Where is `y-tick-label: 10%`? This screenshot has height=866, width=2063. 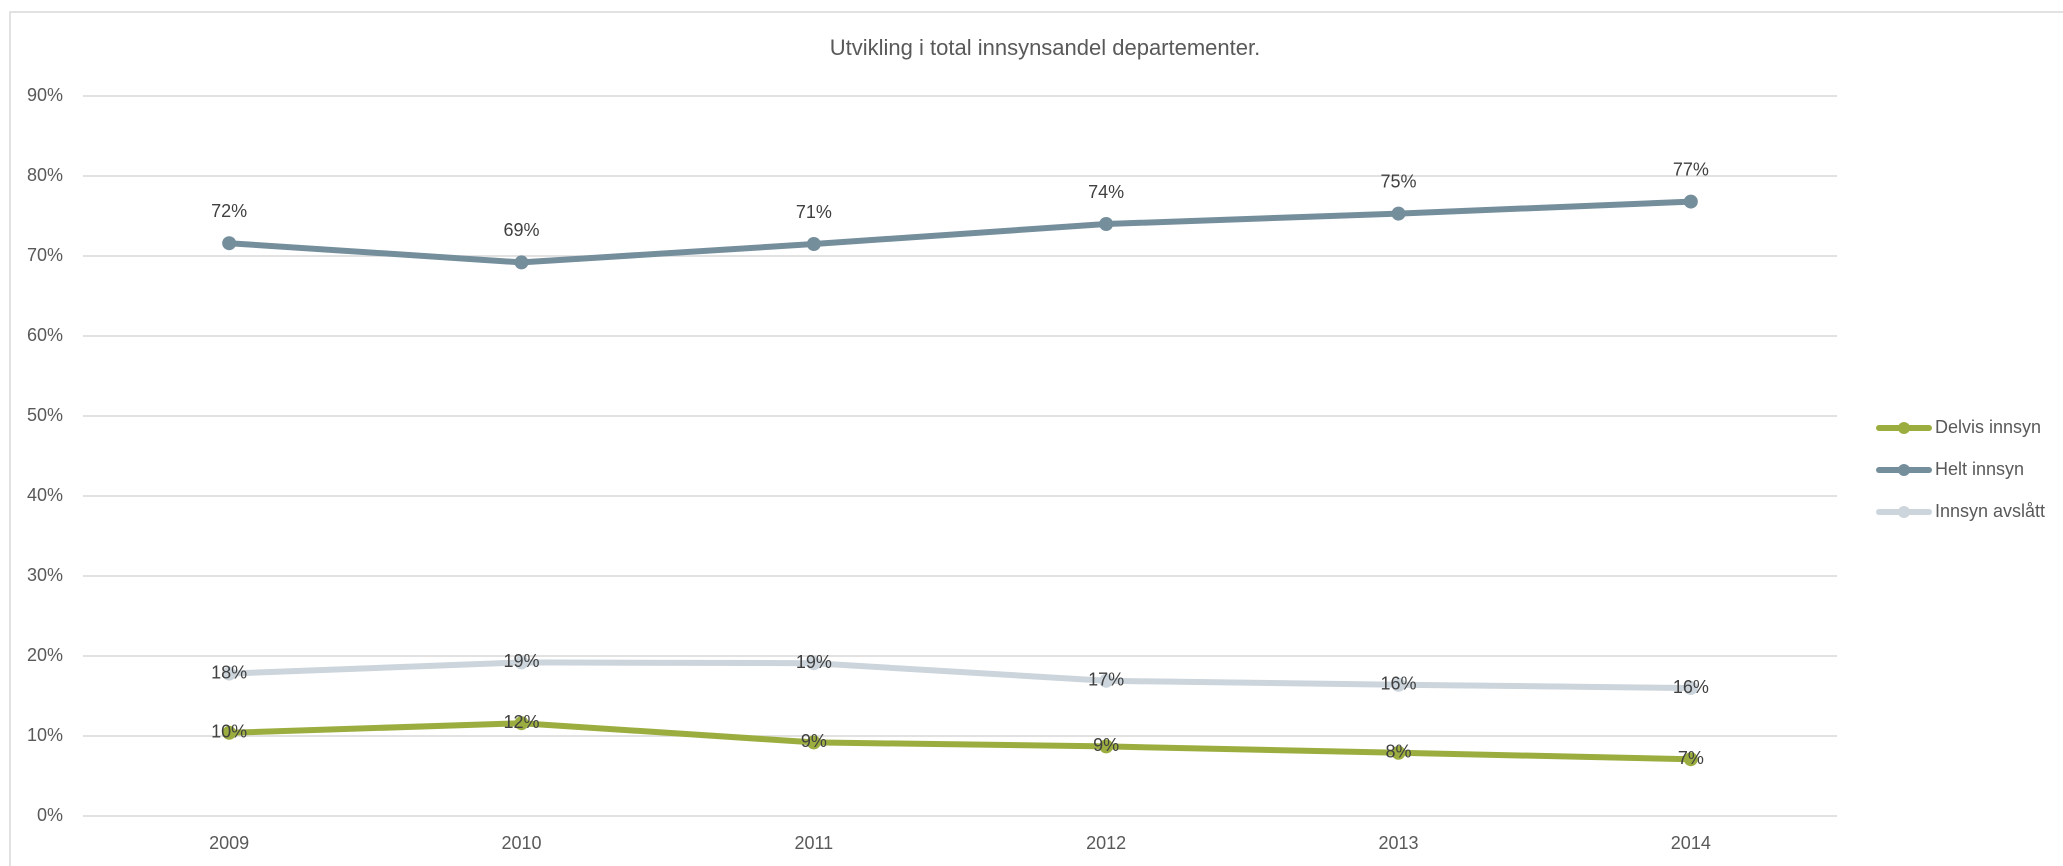 y-tick-label: 10% is located at coordinates (45, 735).